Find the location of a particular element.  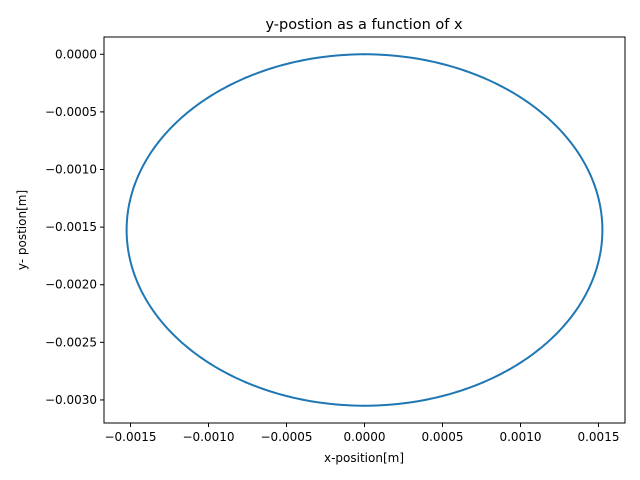

y-tick-label: −0.0030 is located at coordinates (71, 400).